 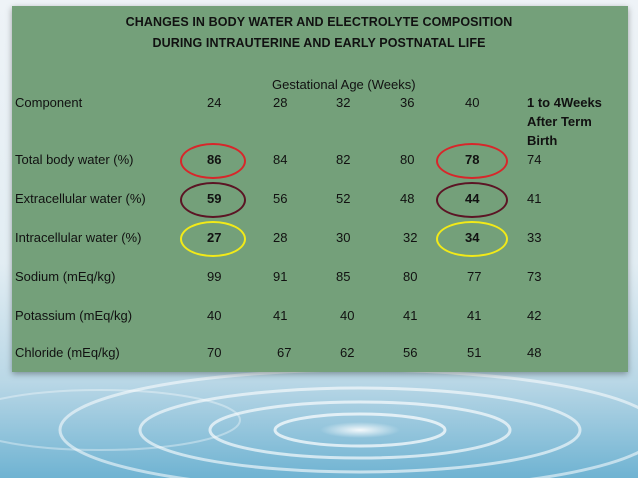 I want to click on gestational-age-header: Gestational Age (Weeks), so click(x=344, y=84).